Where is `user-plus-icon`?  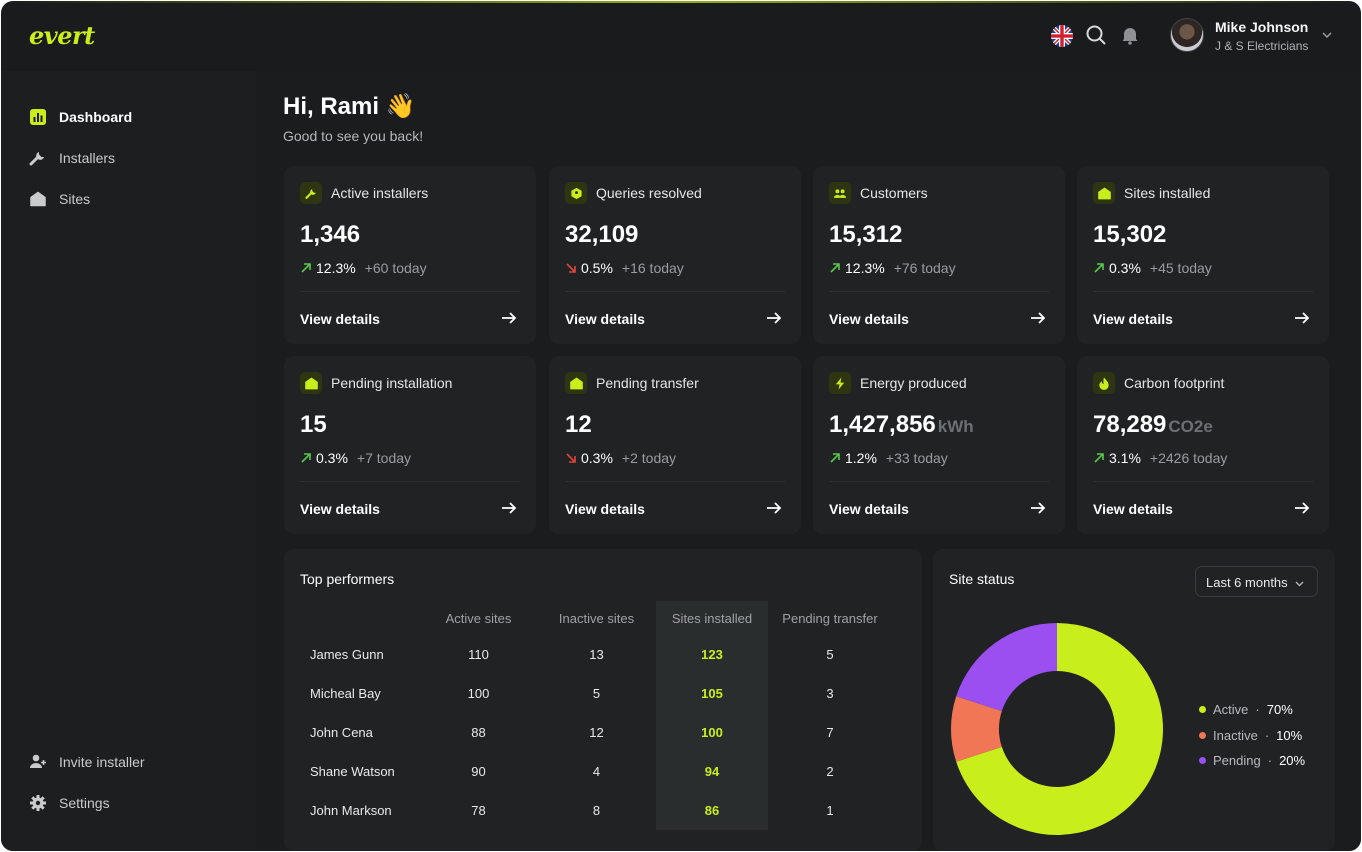 user-plus-icon is located at coordinates (38, 762).